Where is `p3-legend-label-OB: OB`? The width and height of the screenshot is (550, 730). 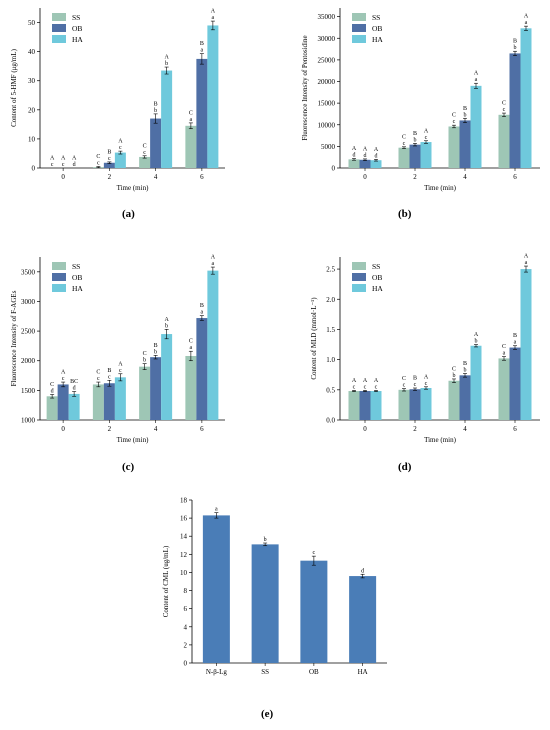
p3-legend-label-OB: OB is located at coordinates (77, 277).